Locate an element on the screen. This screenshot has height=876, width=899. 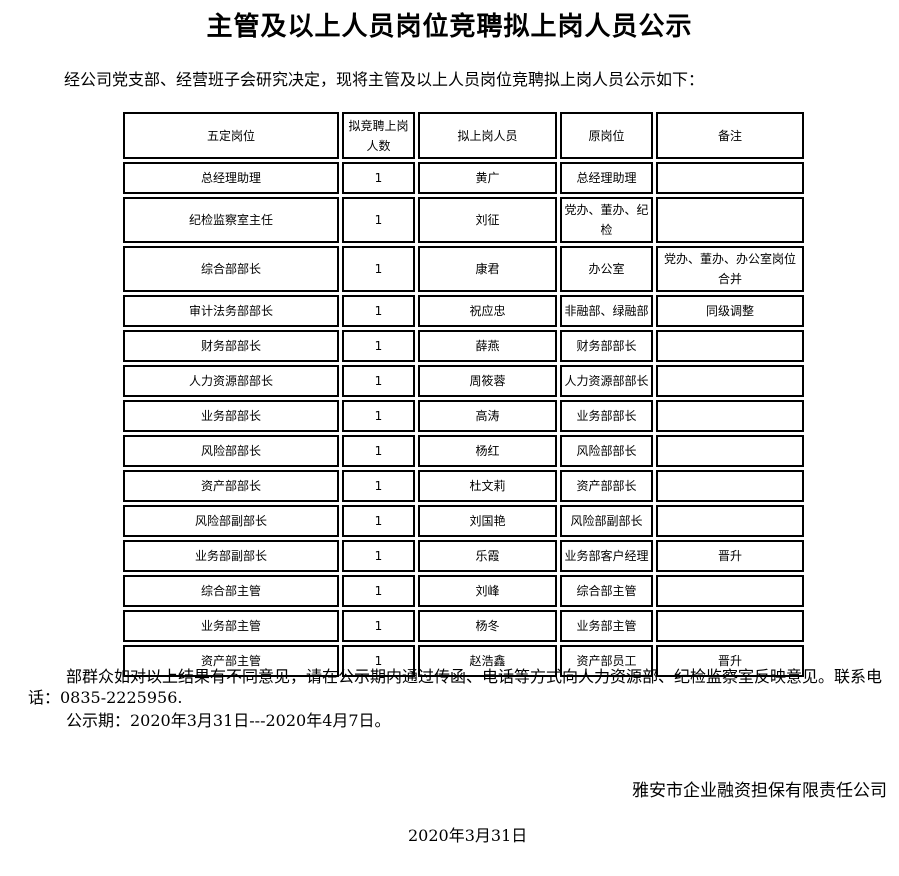
page-title: 主管及以上人员岗位竞聘拟上岗人员公示 is located at coordinates (449, 27).